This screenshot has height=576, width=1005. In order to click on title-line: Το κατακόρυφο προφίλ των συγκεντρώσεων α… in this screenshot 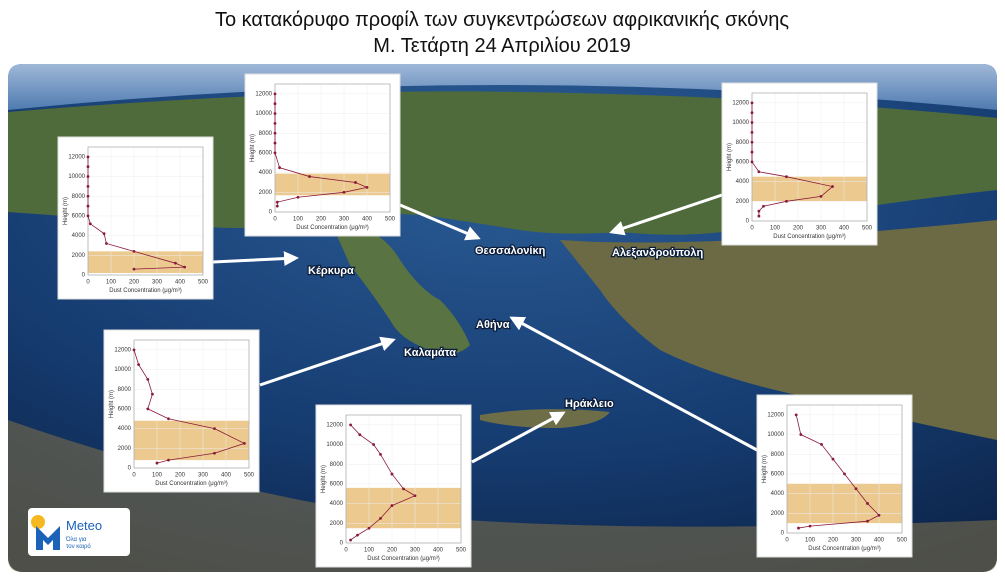, I will do `click(502, 20)`.